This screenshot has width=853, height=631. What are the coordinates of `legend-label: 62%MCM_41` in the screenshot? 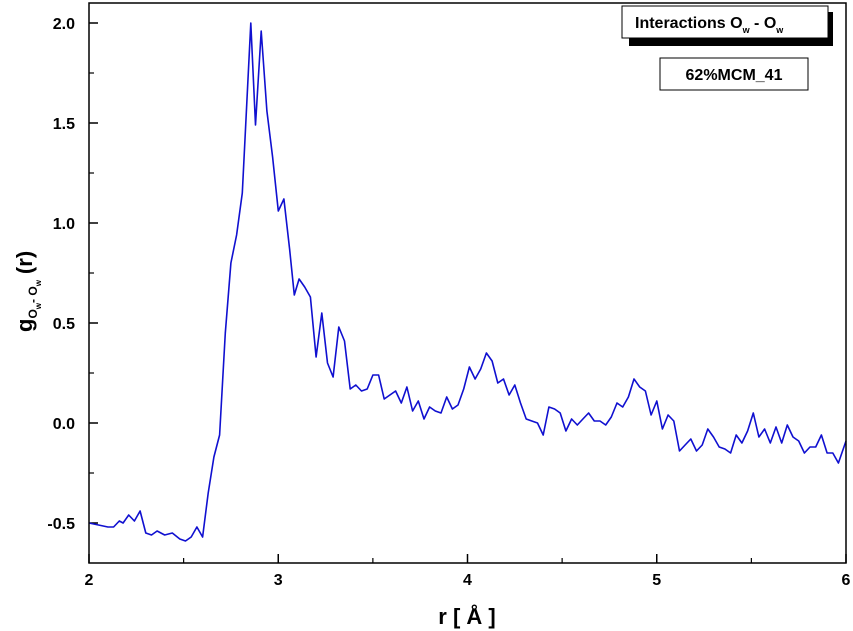 It's located at (734, 75).